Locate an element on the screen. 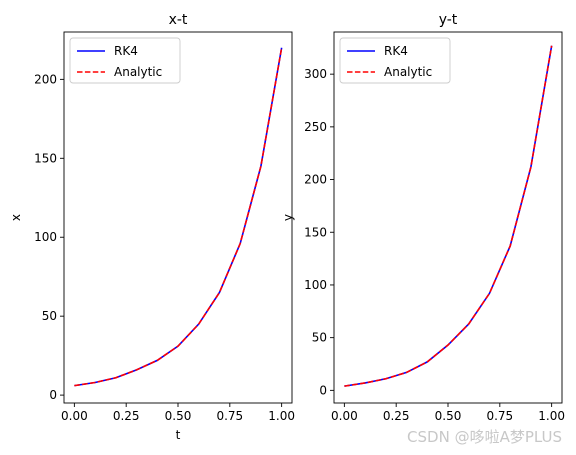  watermark: CSDN @哆啦A梦PLUS is located at coordinates (484, 437).